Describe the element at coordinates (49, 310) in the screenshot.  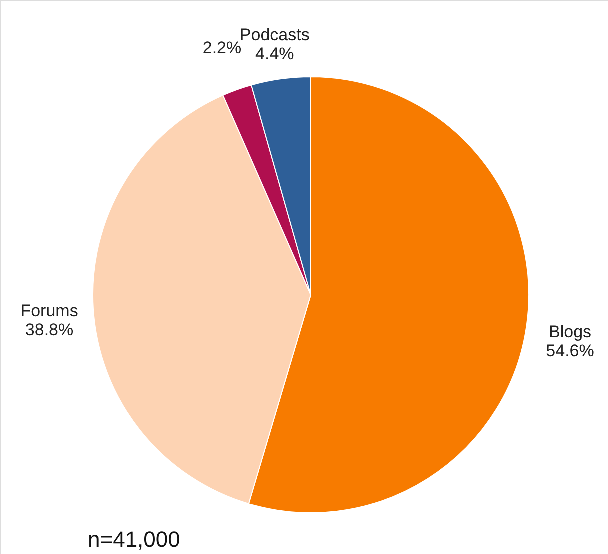
I see `slice-label: Forums` at that location.